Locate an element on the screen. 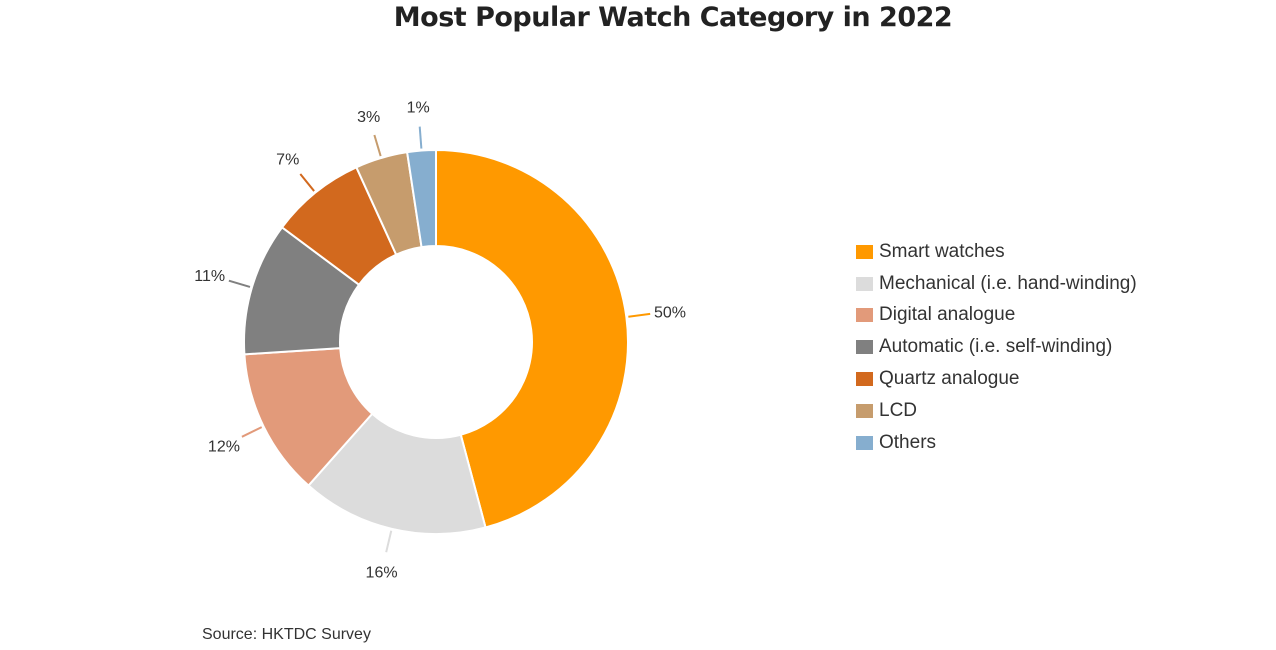 This screenshot has width=1276, height=650. legend-label: Digital analogue is located at coordinates (947, 315).